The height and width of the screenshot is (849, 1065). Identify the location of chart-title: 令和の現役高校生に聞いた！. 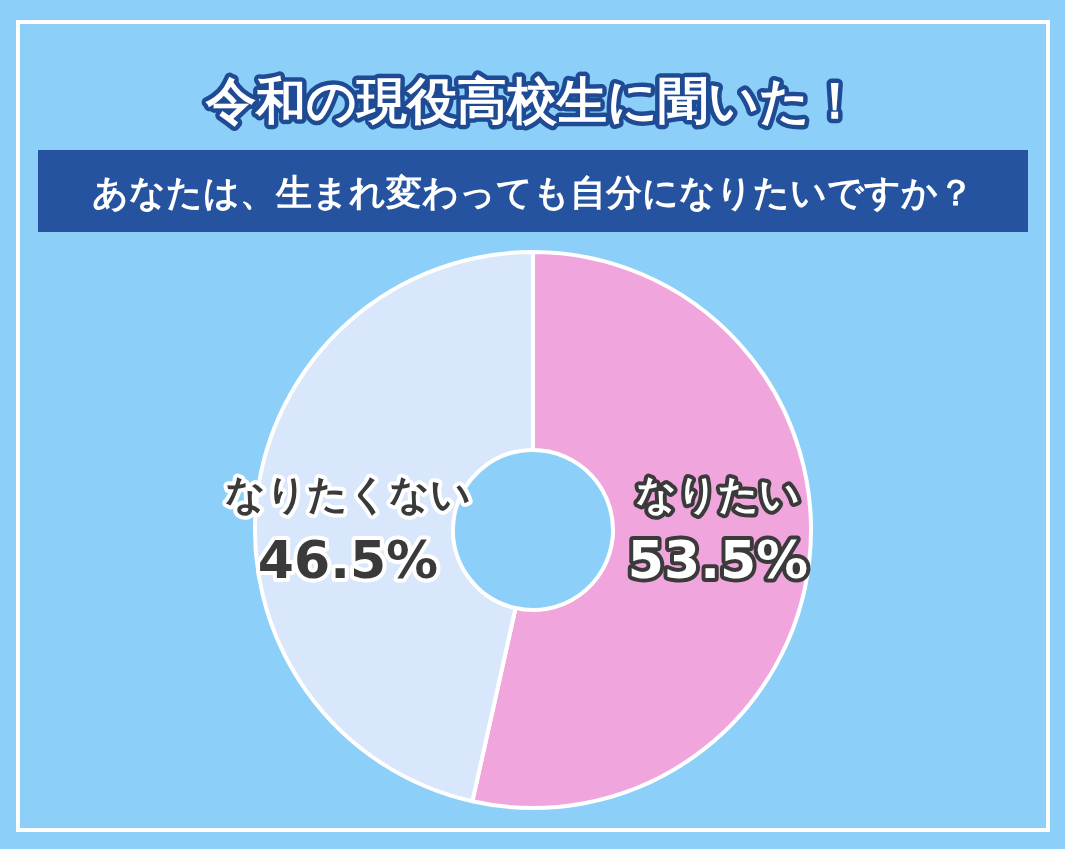
(532, 101).